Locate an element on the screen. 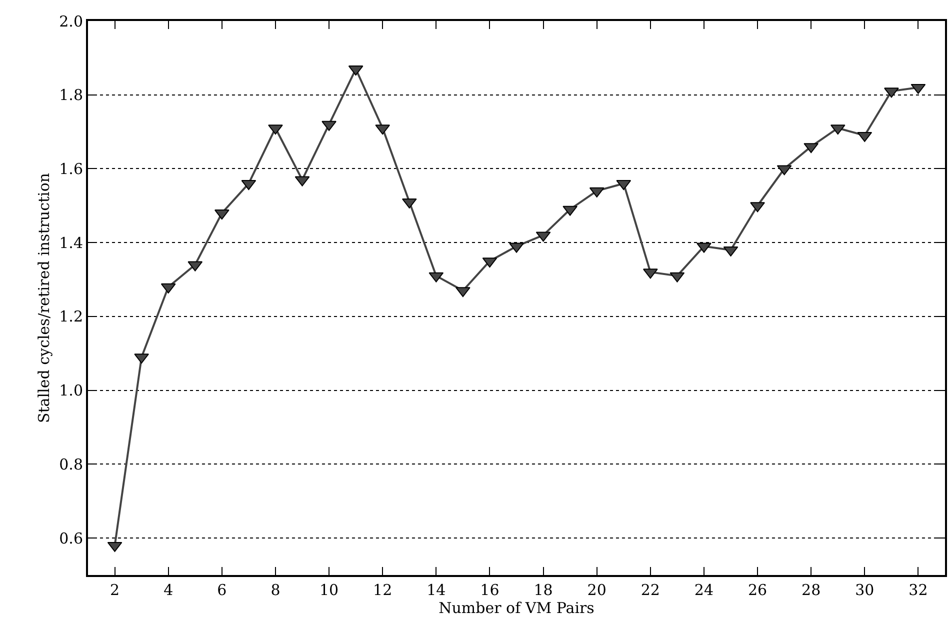 The image size is (949, 639). x-tick-label: 26 is located at coordinates (758, 590).